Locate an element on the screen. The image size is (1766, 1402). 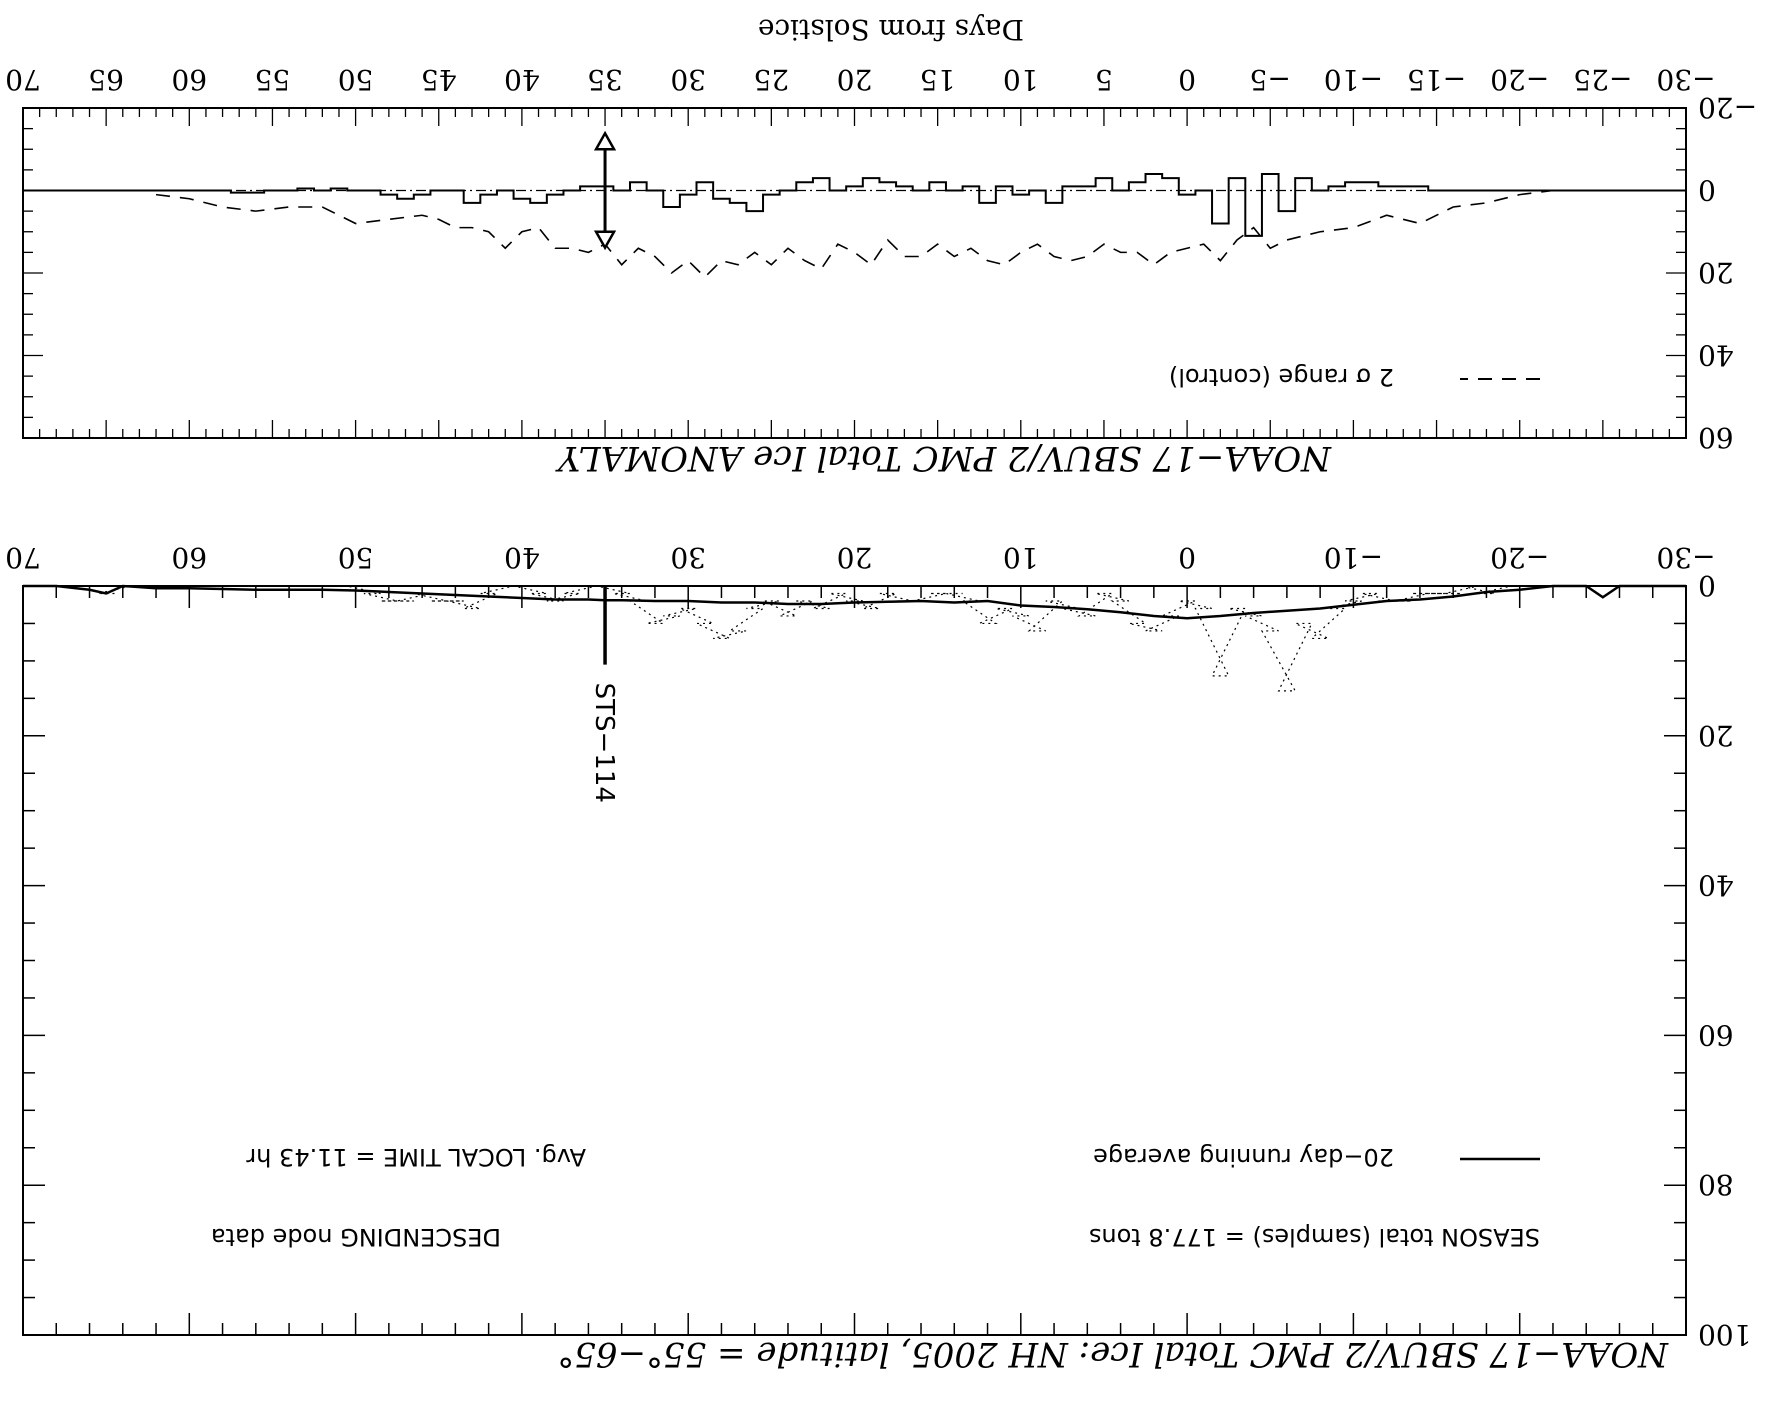
anomaly-x-tick-label: 5 is located at coordinates (1104, 79).